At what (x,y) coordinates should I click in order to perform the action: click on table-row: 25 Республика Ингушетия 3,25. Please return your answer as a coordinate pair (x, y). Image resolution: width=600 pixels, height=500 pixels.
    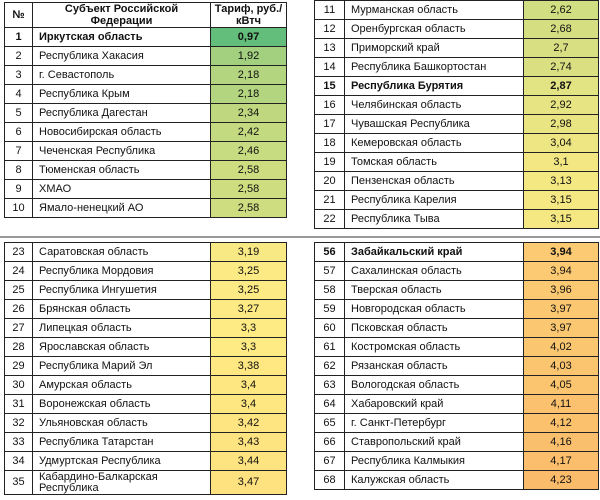
    Looking at the image, I should click on (145, 290).